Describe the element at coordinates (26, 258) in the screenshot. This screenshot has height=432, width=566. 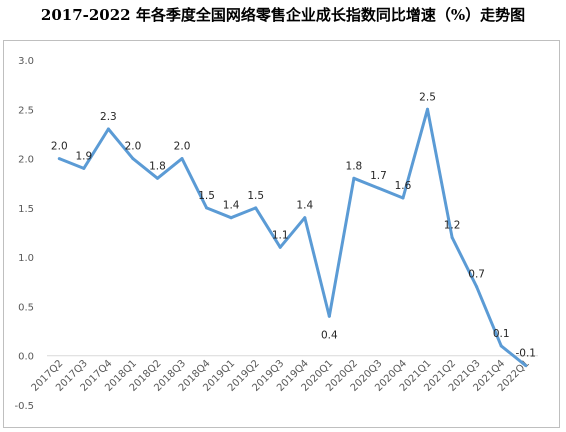
I see `y-tick-label: 1.0` at that location.